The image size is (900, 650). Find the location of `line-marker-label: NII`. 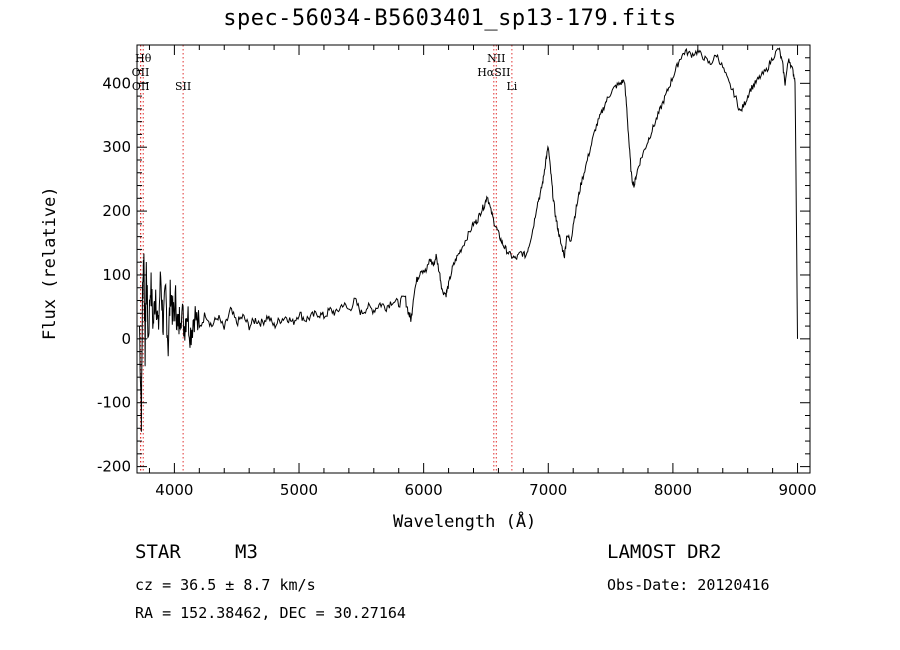

line-marker-label: NII is located at coordinates (496, 58).